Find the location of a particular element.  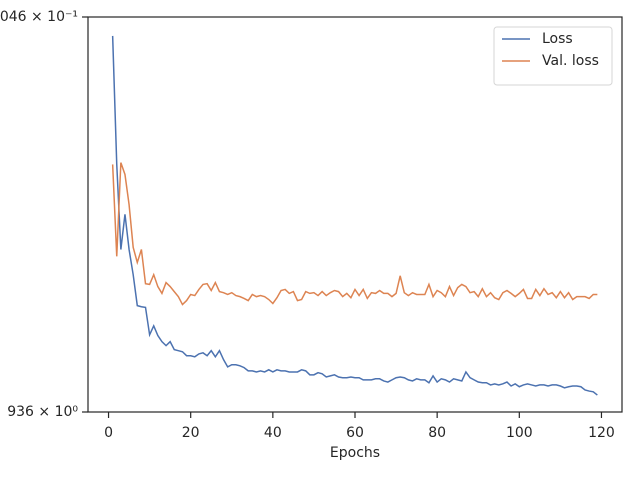

x-tick-label: 80 is located at coordinates (437, 433).